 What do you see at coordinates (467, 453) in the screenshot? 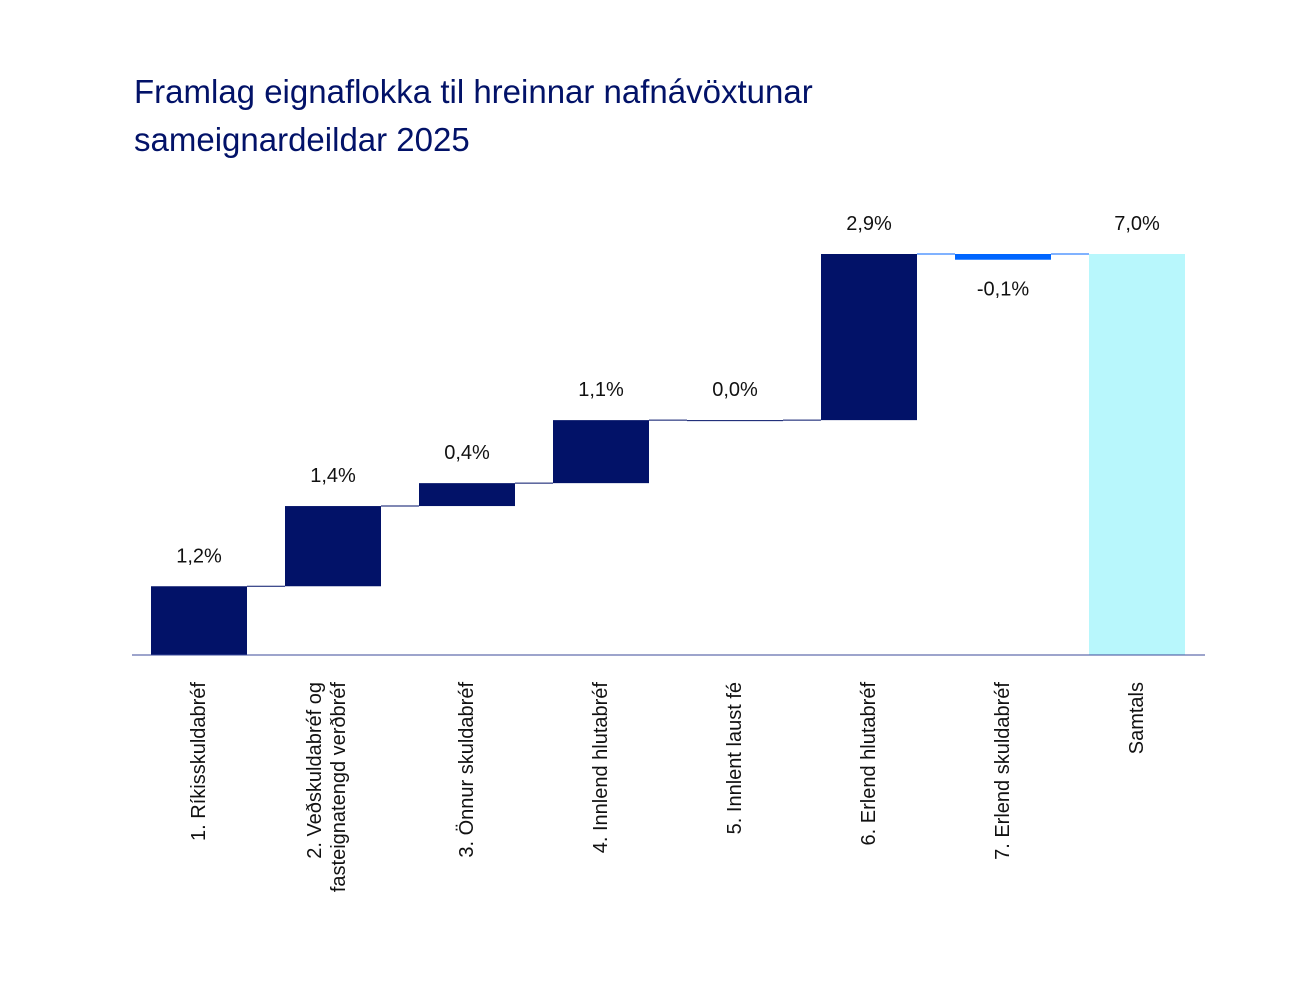
I see `data-label: 0,4%` at bounding box center [467, 453].